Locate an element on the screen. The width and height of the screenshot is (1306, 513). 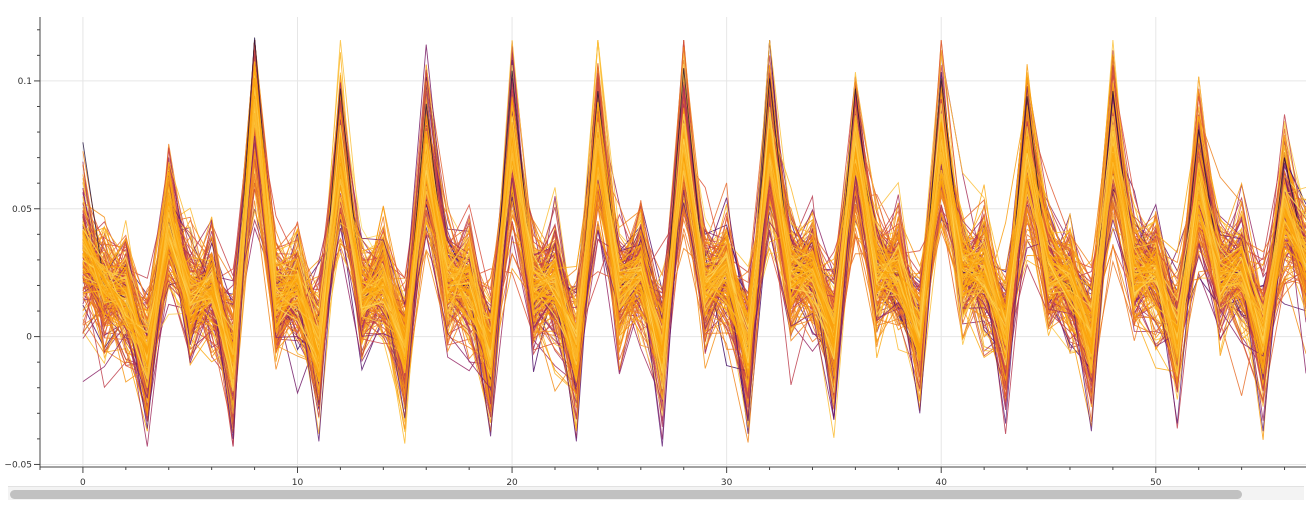
y-tick-label: 0.1 is located at coordinates (25, 82).